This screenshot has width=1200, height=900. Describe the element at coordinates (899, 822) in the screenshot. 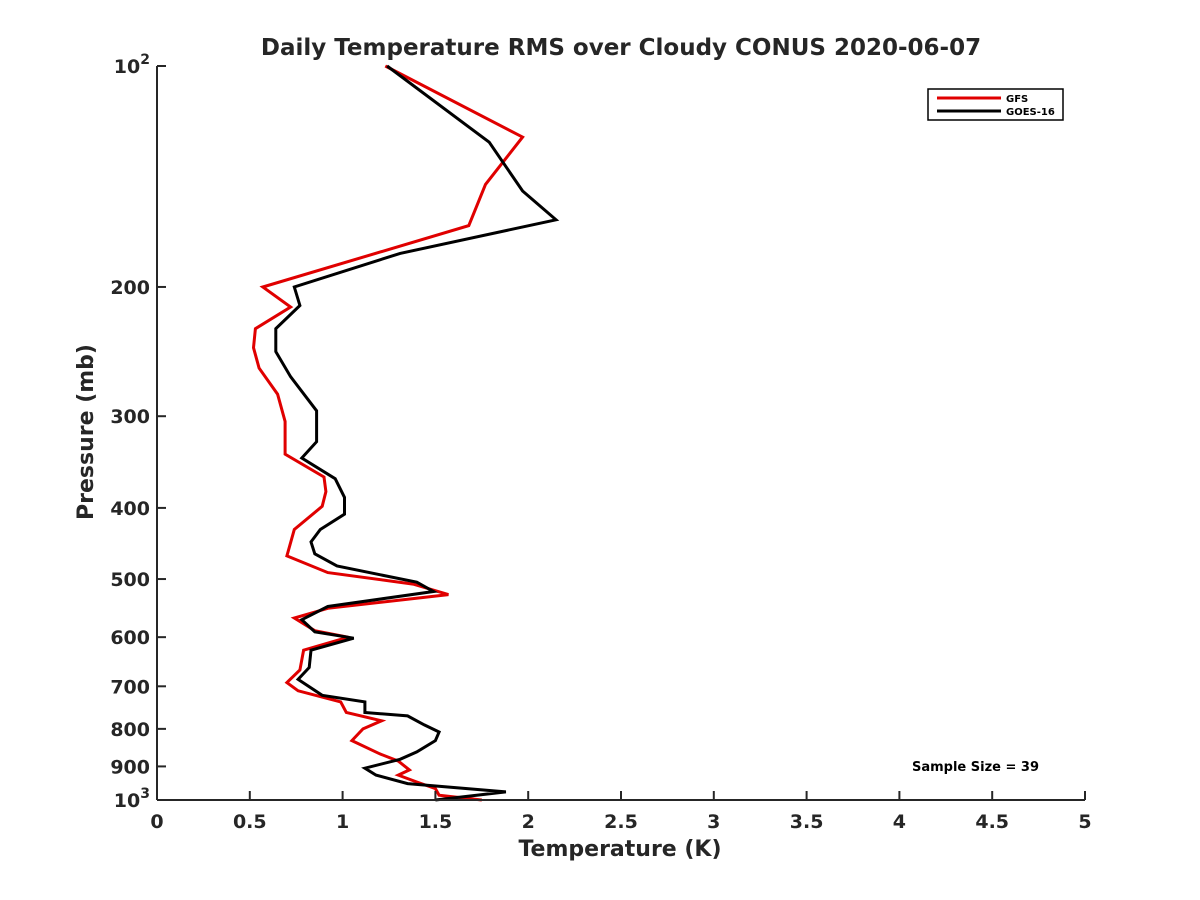

I see `x-tick-label: 4` at that location.